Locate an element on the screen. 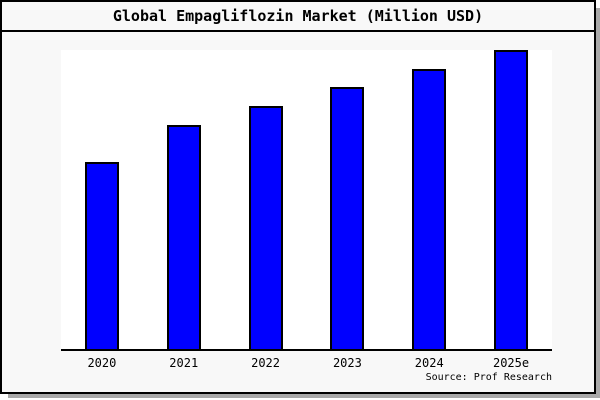 This screenshot has width=600, height=400. x-axis-labels: 2020 2021 2022 2023 2024 2025e is located at coordinates (306, 363).